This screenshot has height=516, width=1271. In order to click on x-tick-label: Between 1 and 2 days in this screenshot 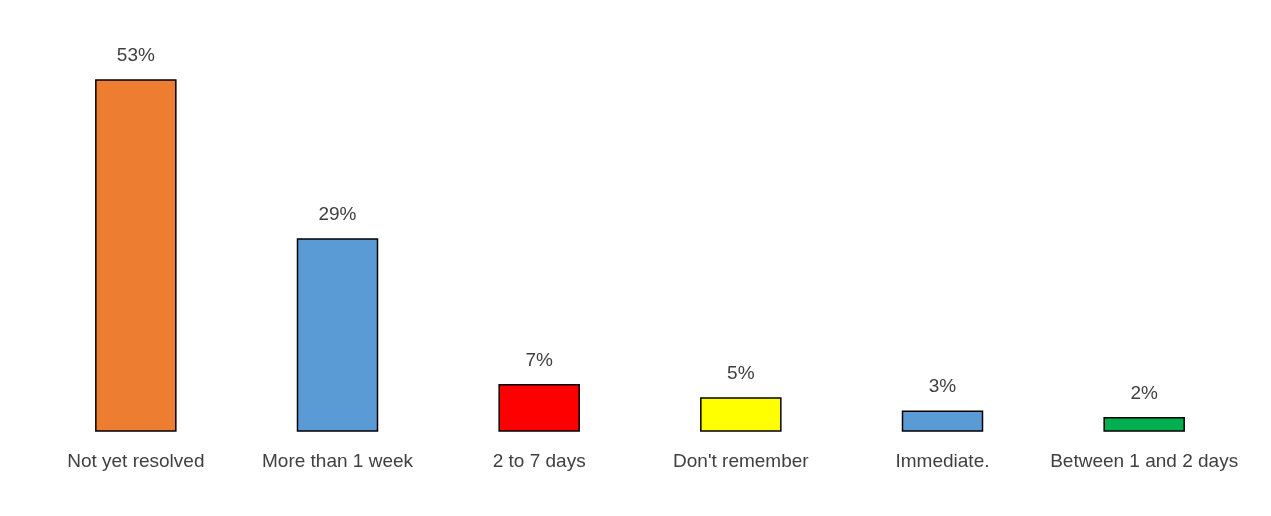, I will do `click(1144, 460)`.